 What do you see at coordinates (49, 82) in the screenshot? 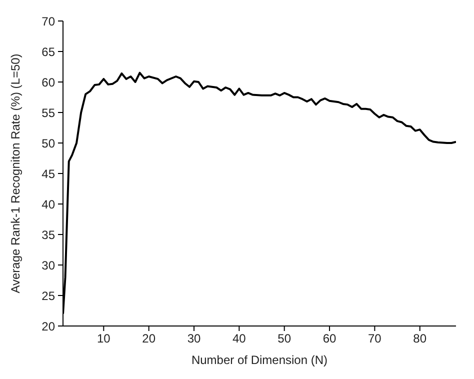
I see `y-tick-label: 60` at bounding box center [49, 82].